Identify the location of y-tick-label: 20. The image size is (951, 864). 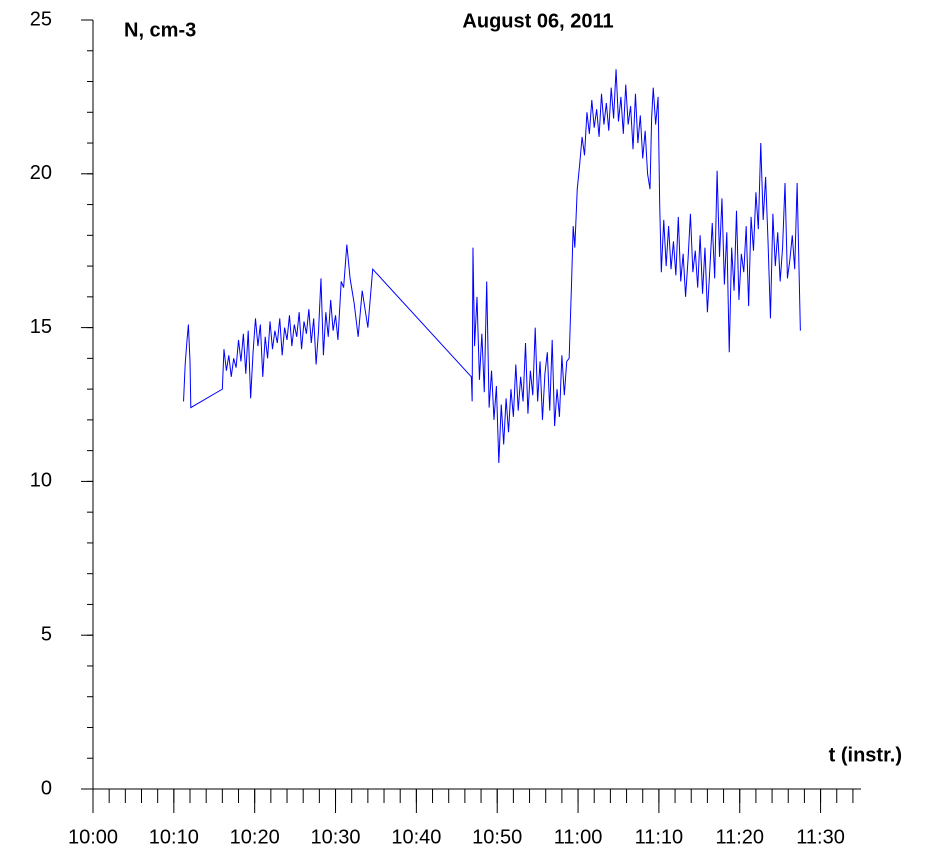
(41, 173).